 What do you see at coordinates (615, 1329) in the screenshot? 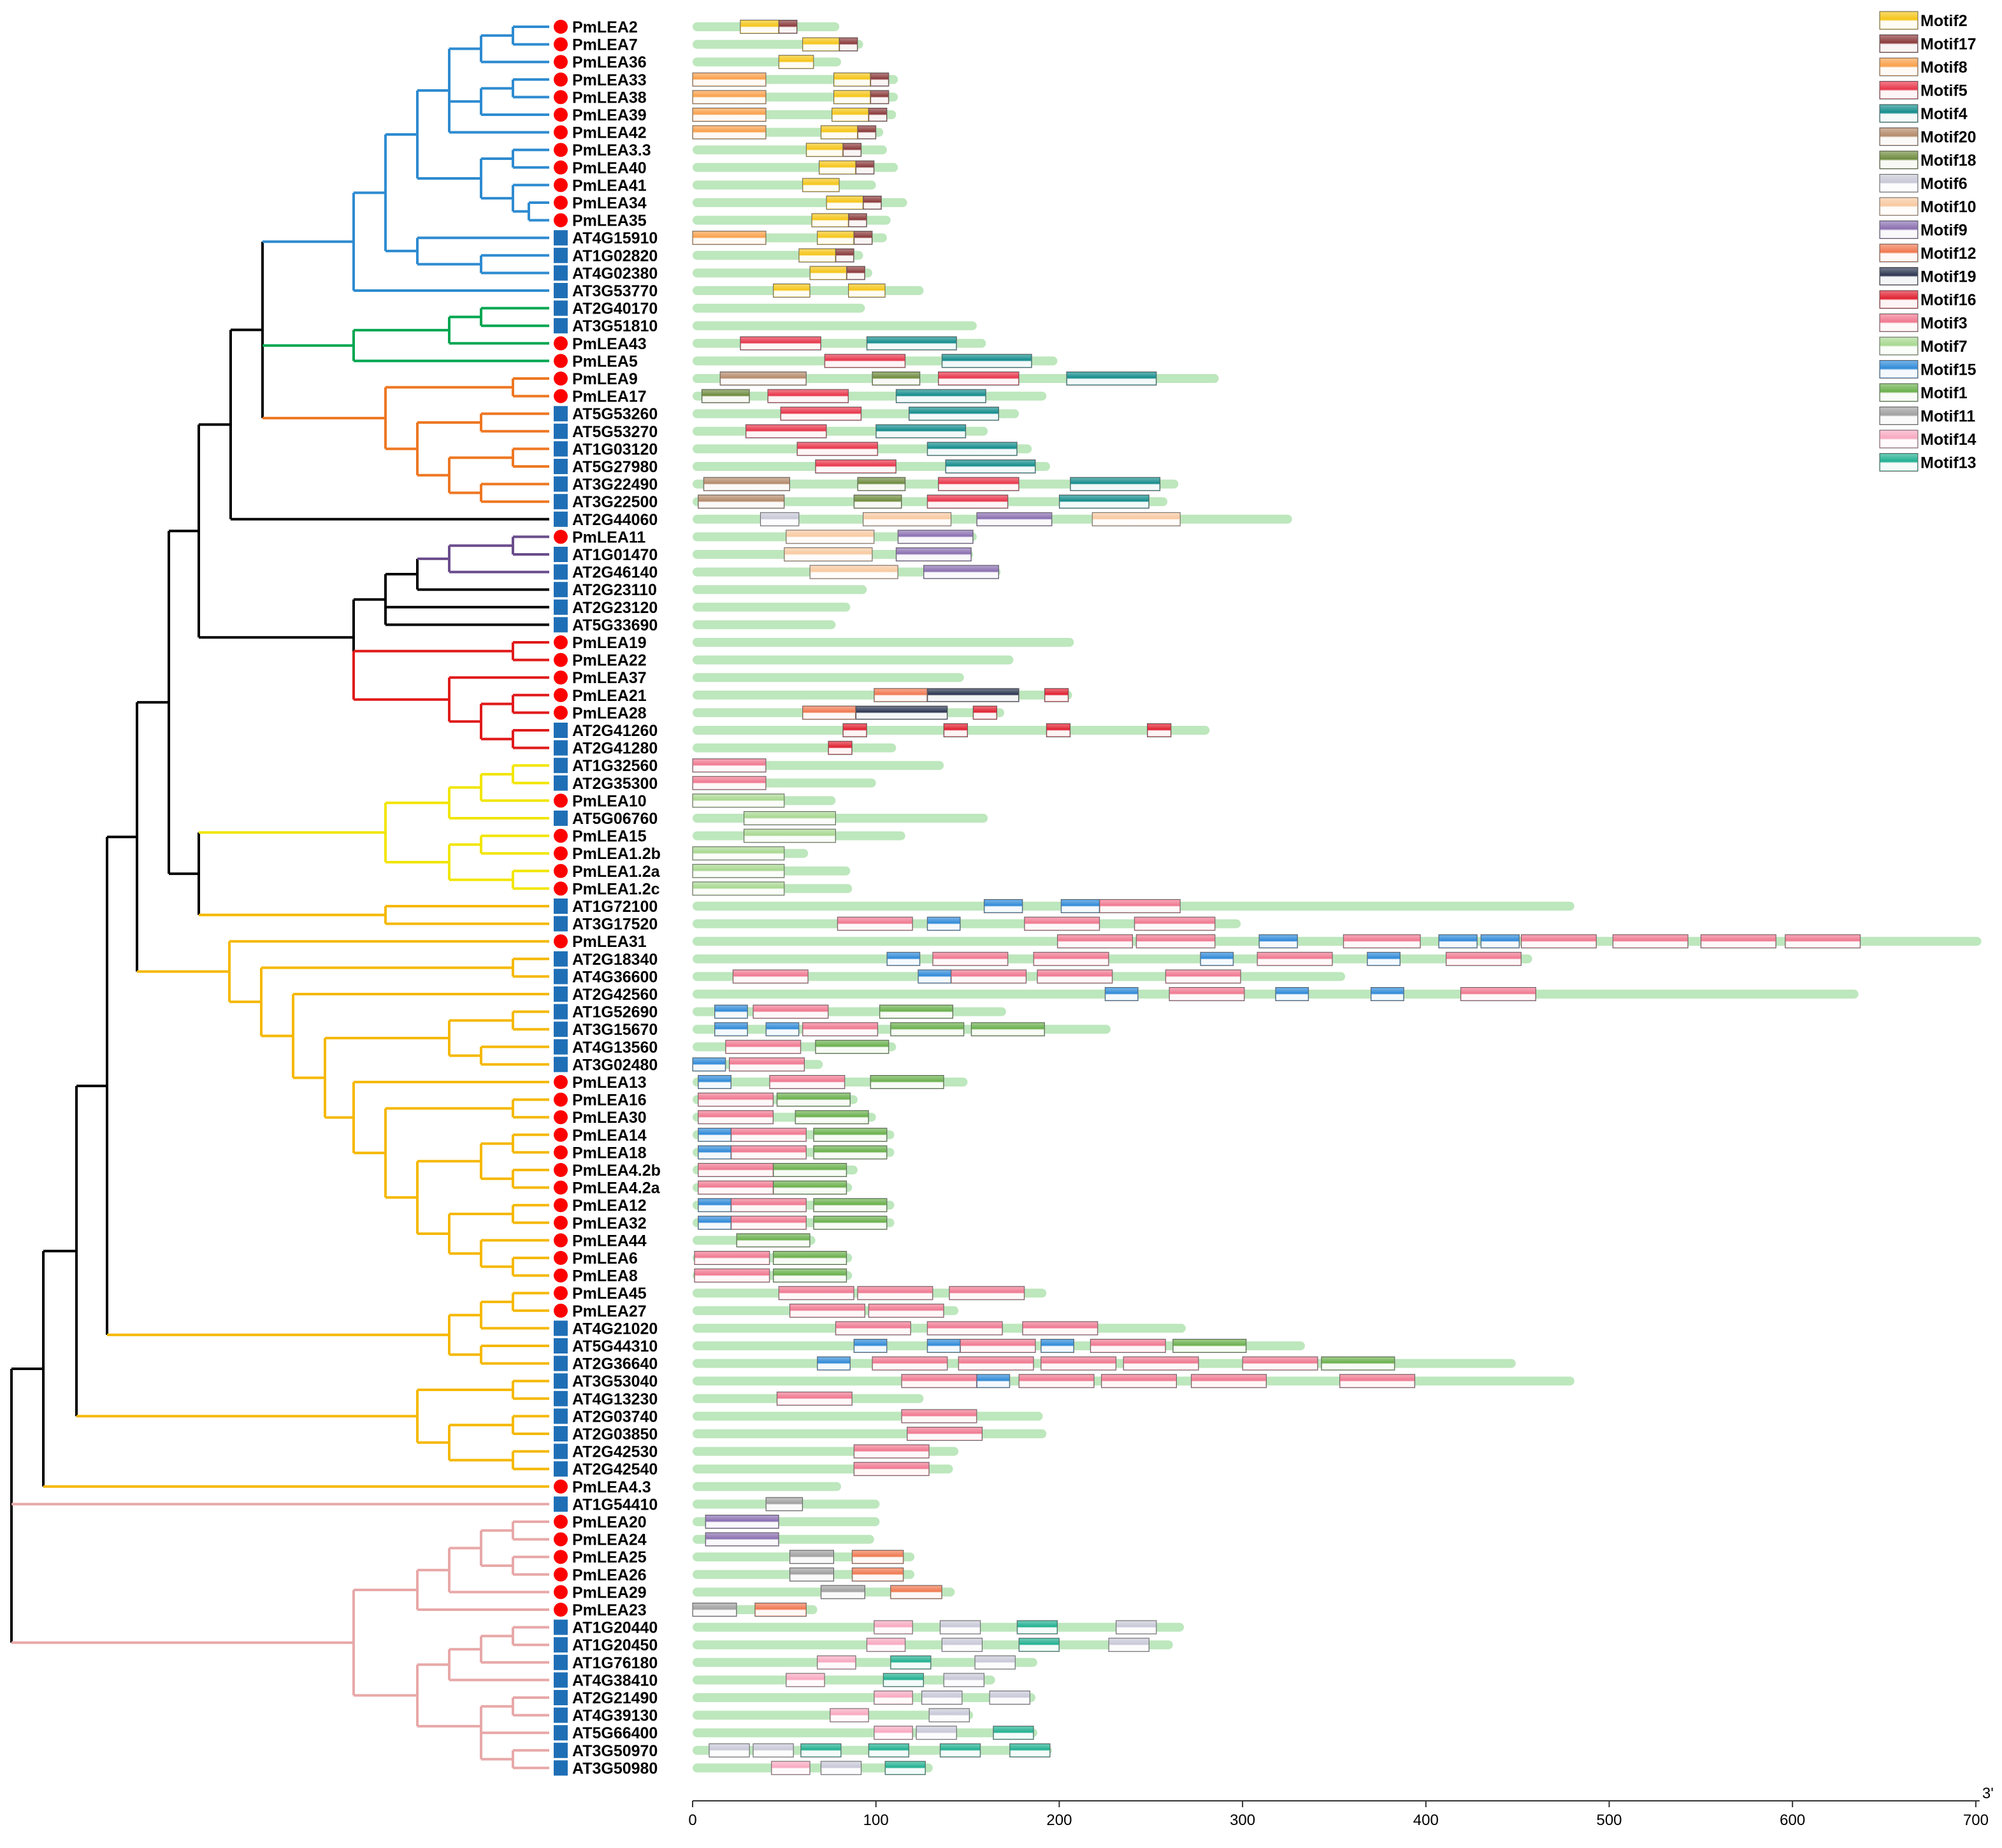
I see `gene-label: AT4G21020` at bounding box center [615, 1329].